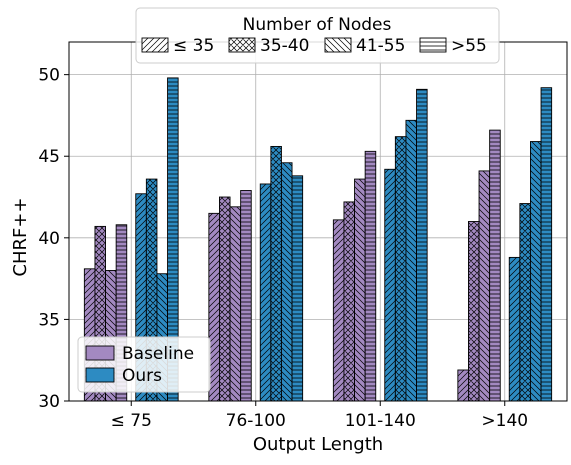 Image resolution: width=571 pixels, height=465 pixels. I want to click on legend-box, so click(317, 35).